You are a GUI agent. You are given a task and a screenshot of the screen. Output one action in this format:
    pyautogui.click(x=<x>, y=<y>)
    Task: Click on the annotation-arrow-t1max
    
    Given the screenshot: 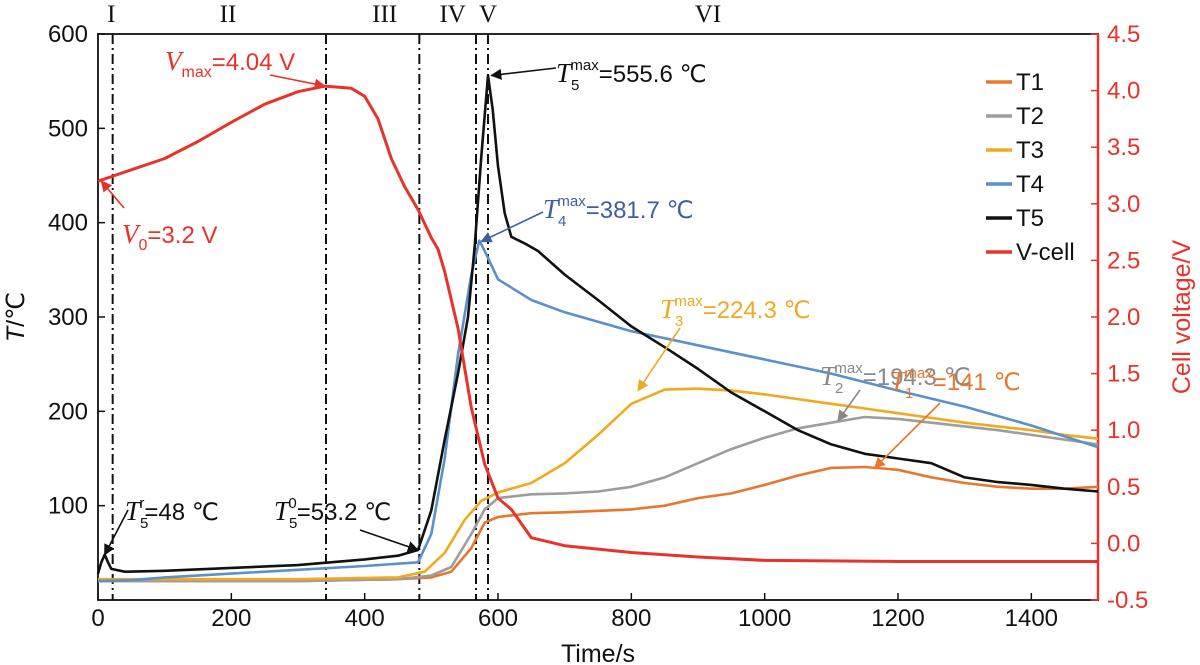 What is the action you would take?
    pyautogui.click(x=907, y=435)
    